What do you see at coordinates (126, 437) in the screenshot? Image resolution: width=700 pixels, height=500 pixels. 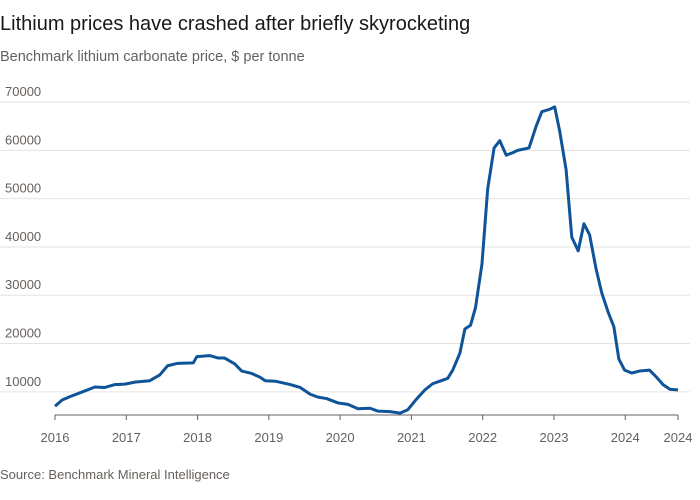 I see `x-tick-label: 2017` at bounding box center [126, 437].